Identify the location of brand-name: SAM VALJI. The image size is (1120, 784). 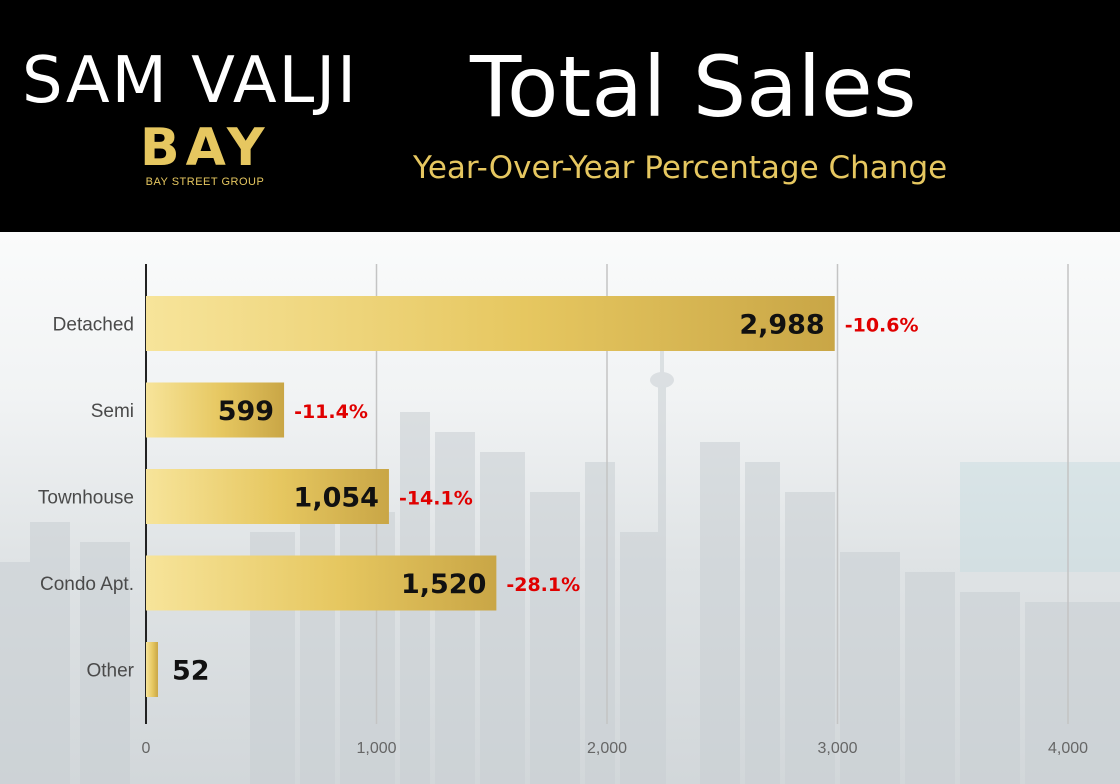
(190, 81).